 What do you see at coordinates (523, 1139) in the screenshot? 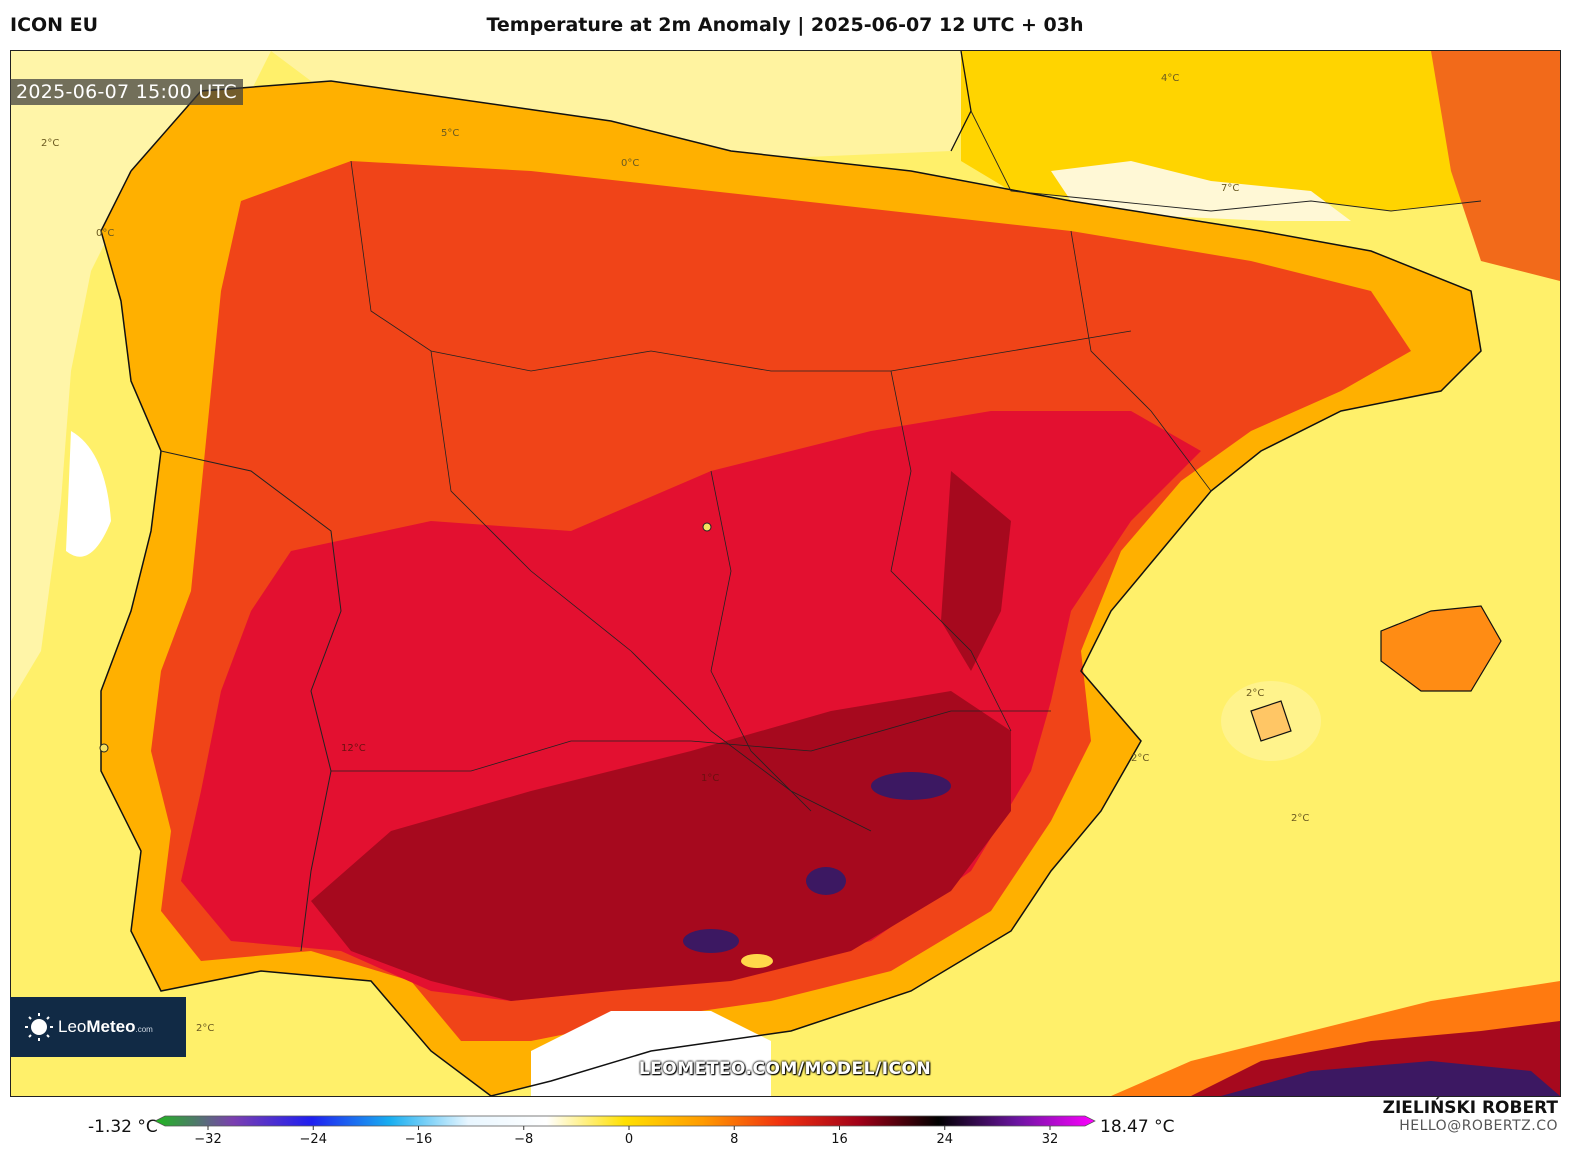
I see `colorbar-tick-label: −8` at bounding box center [523, 1139].